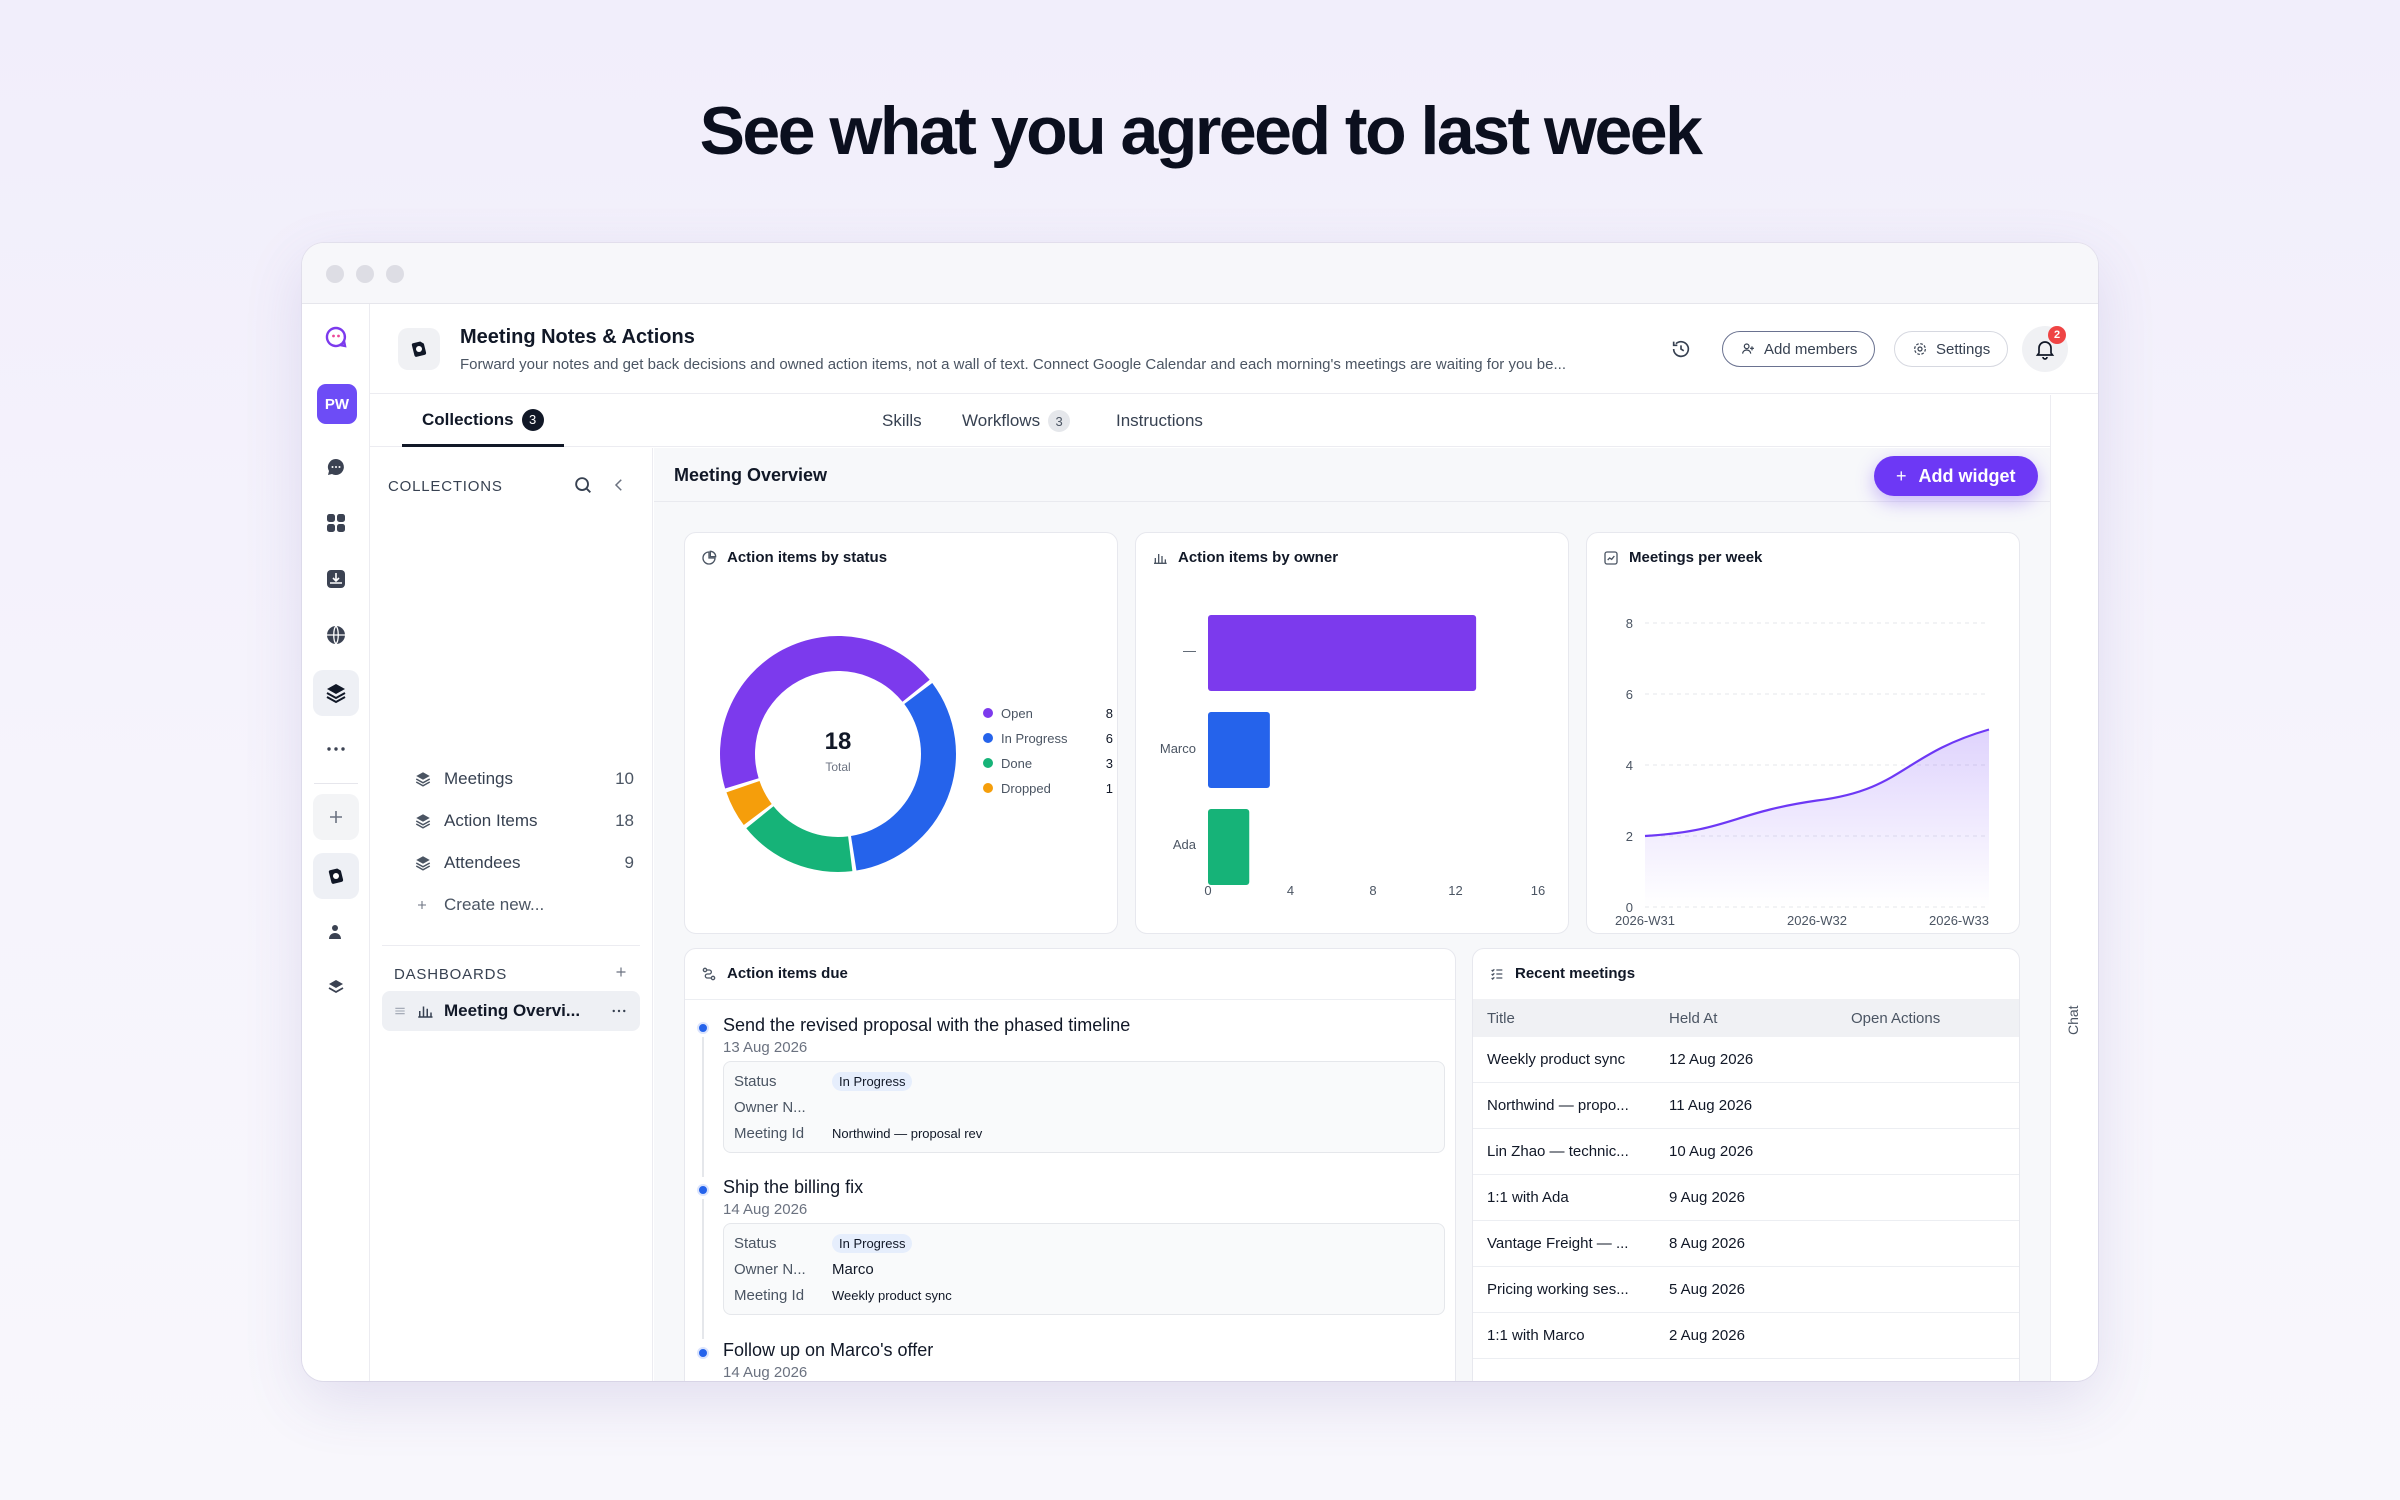 This screenshot has height=1500, width=2400. What do you see at coordinates (395, 274) in the screenshot?
I see `window-dot-zoom` at bounding box center [395, 274].